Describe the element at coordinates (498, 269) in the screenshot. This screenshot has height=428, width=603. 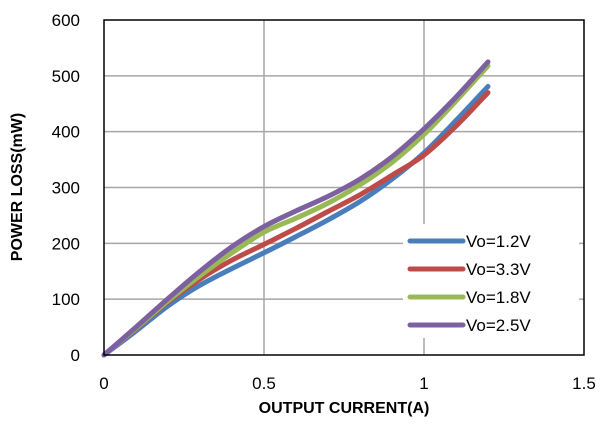
I see `legend-entry-label: Vo=3.3V` at that location.